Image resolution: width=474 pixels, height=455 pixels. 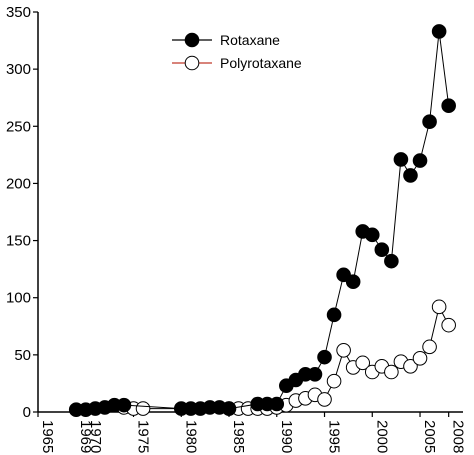 What do you see at coordinates (18, 298) in the screenshot?
I see `y-tick-label: 100` at bounding box center [18, 298].